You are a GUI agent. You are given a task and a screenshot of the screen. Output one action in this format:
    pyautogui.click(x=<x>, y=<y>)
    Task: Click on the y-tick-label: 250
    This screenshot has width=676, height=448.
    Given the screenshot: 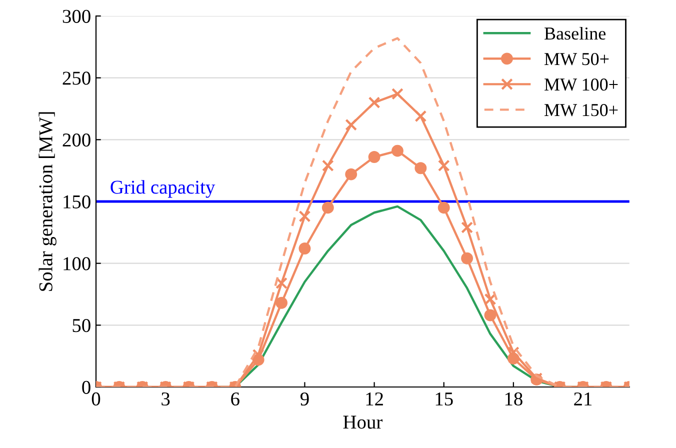 What is the action you would take?
    pyautogui.click(x=76, y=78)
    